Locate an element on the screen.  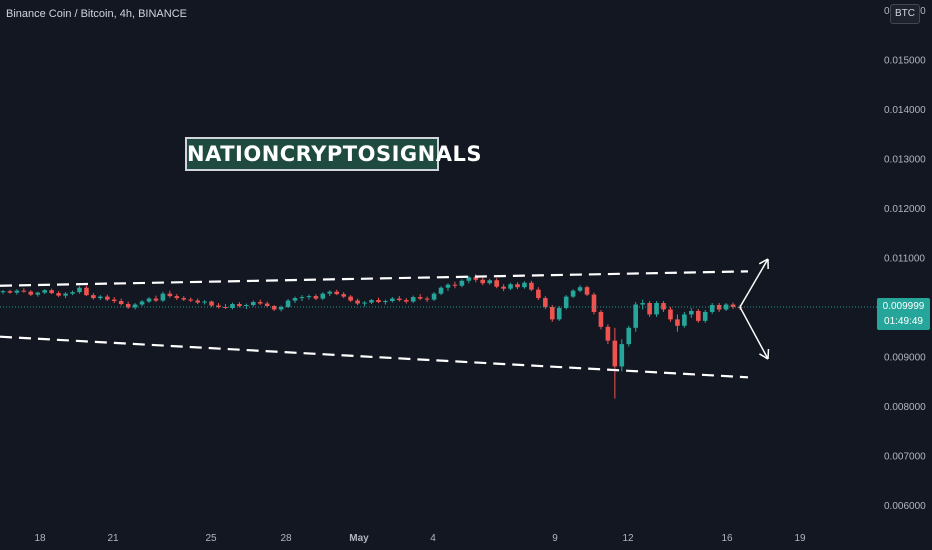
price-axis-bg is located at coordinates (904, 275).